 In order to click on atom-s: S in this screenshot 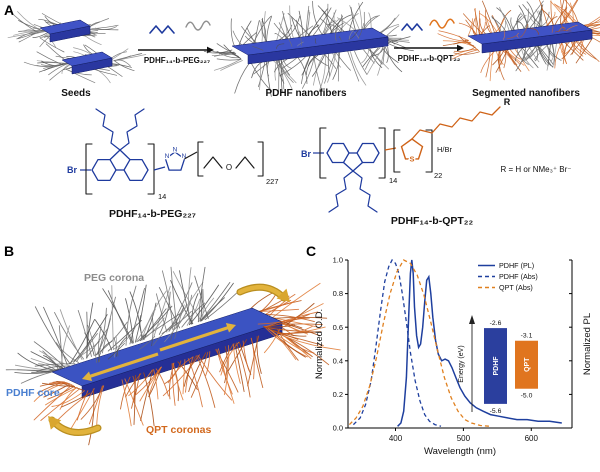, I will do `click(411, 159)`.